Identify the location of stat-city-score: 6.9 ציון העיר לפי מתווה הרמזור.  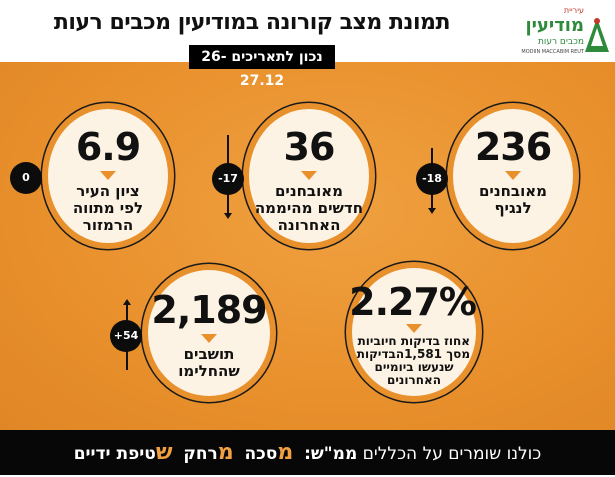
(108, 176).